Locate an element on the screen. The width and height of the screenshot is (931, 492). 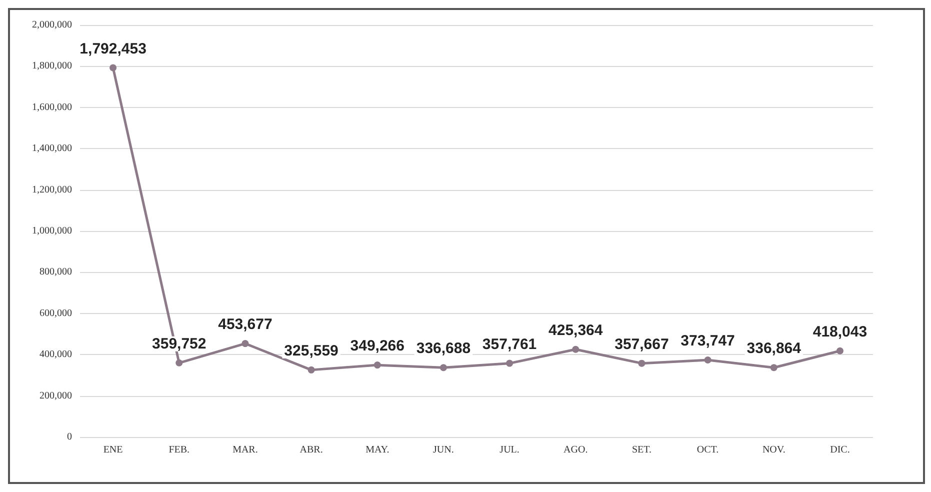
x-tick-label: NOV. is located at coordinates (774, 450).